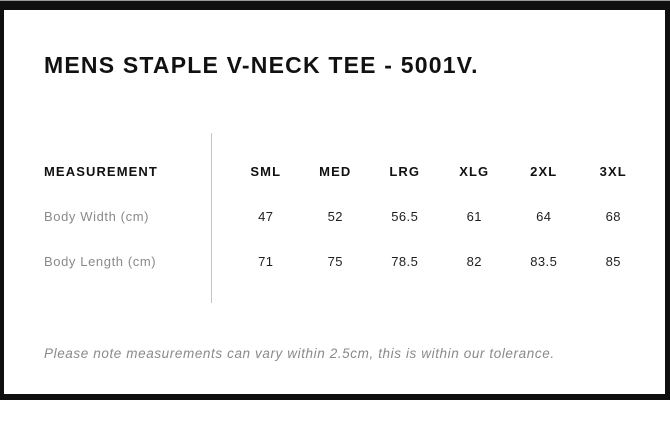 This screenshot has height=436, width=670. I want to click on column-header-med: MED, so click(335, 171).